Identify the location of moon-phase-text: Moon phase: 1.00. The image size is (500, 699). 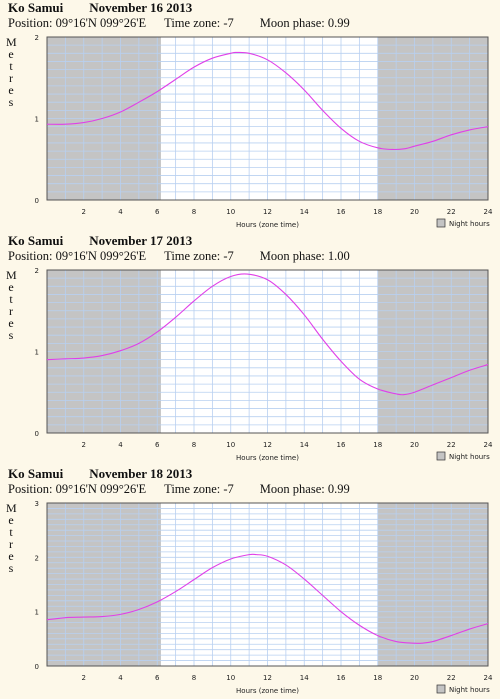
(304, 256).